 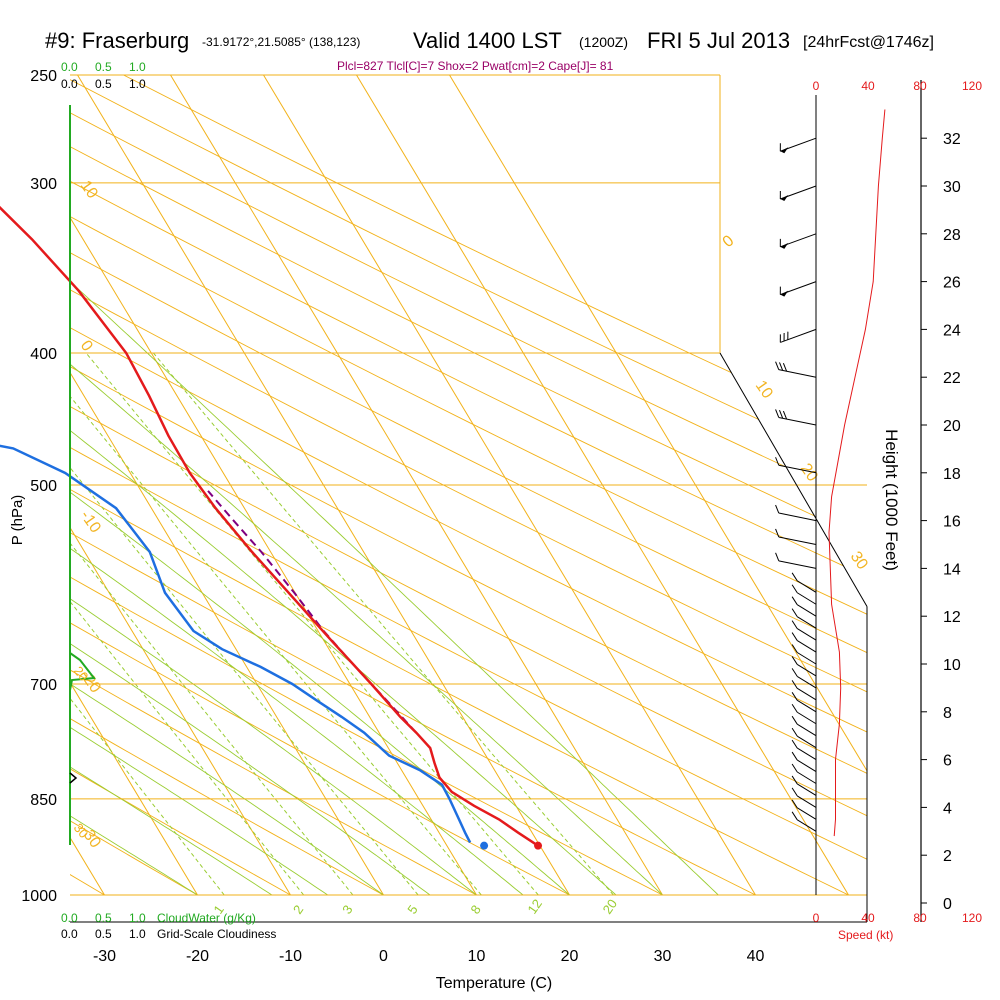 I want to click on forecast-info: [24hrFcst@1746z], so click(x=868, y=42).